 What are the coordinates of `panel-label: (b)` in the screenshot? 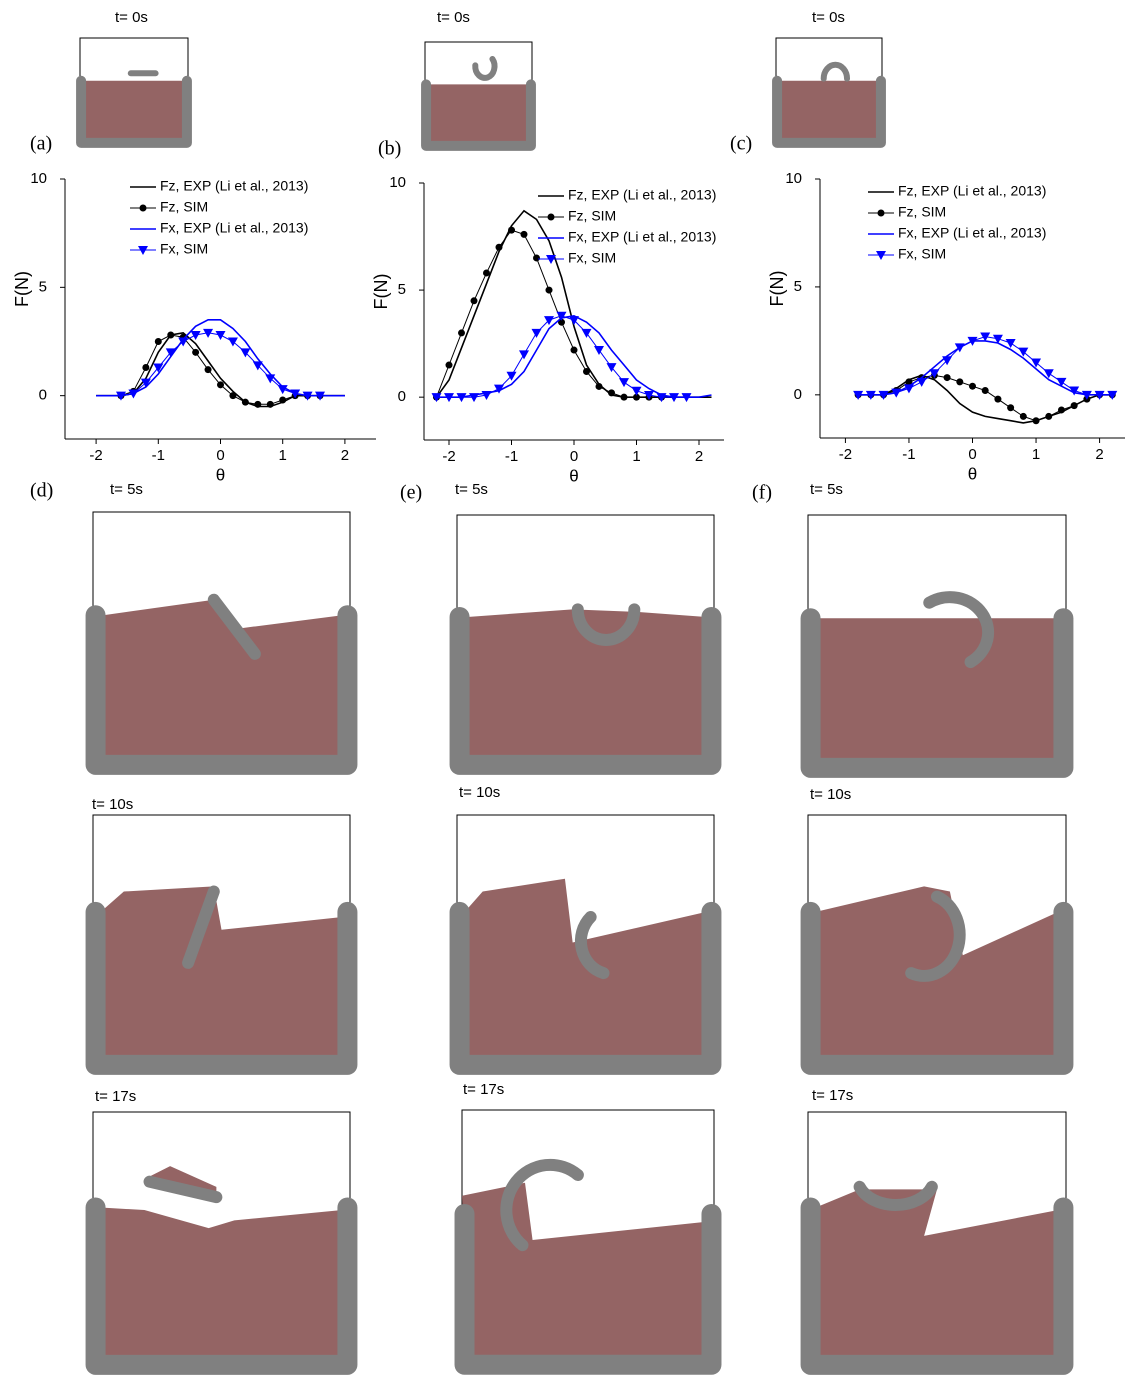 It's located at (389, 149).